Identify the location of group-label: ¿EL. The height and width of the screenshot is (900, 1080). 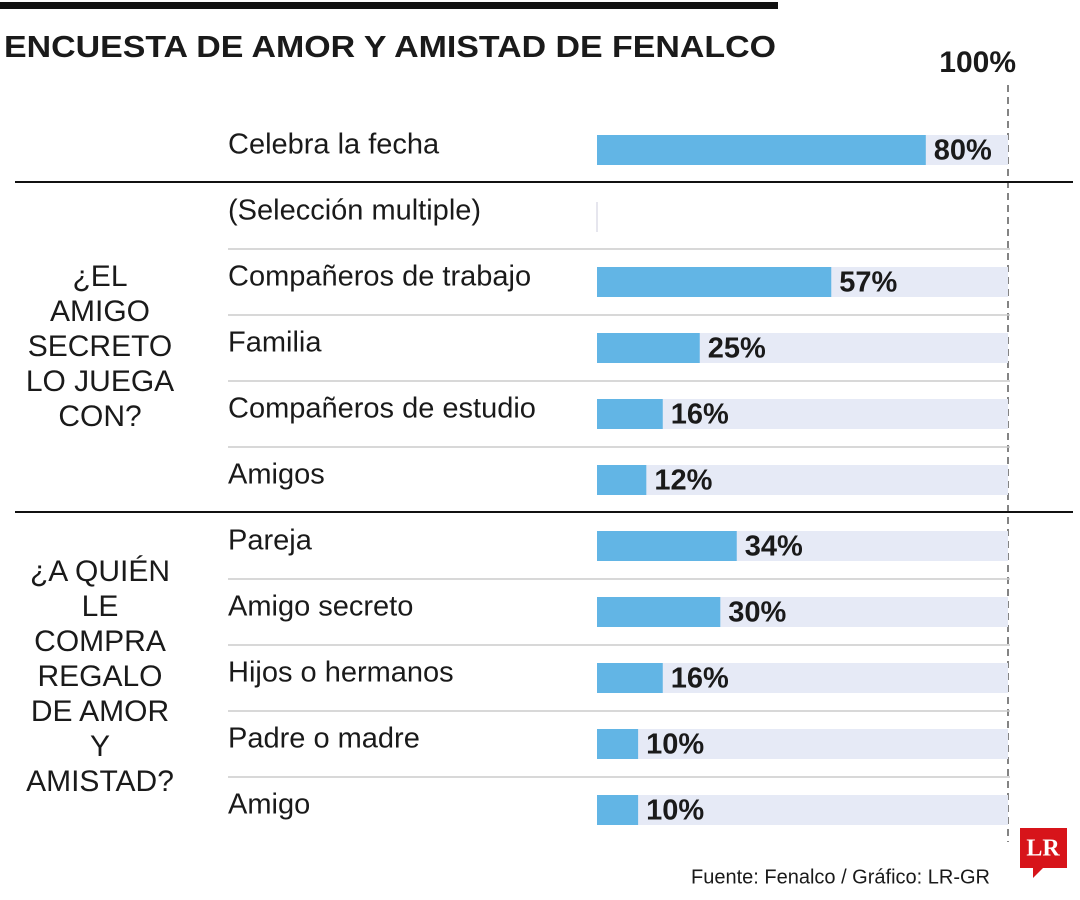
(99, 276).